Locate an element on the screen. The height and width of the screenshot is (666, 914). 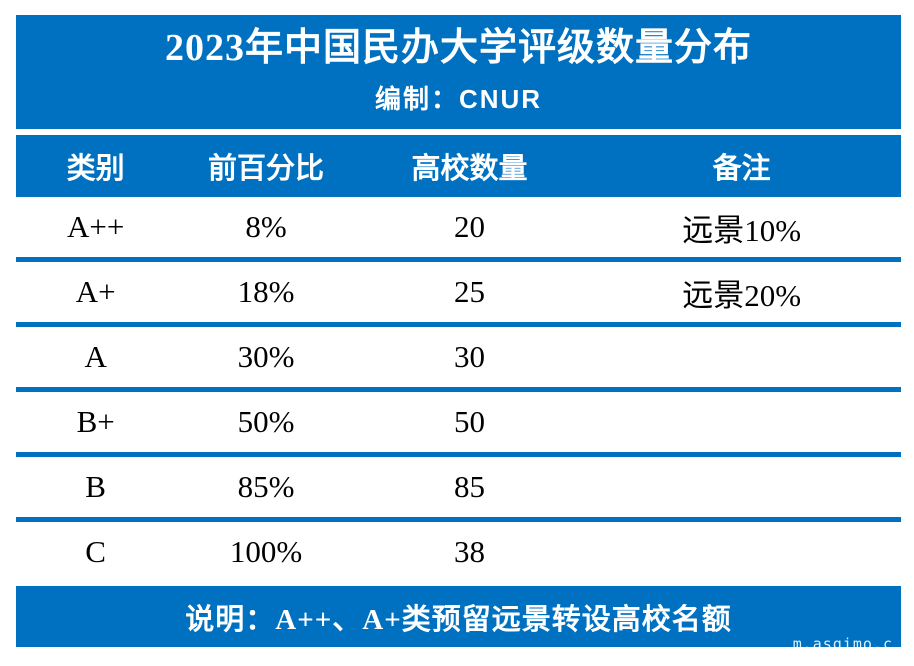
table-row: A 30% 30 is located at coordinates (458, 354).